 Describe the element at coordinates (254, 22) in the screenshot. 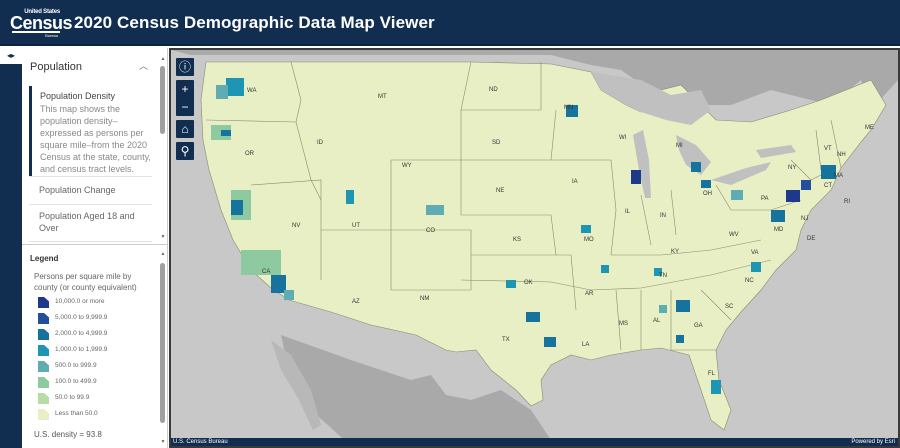

I see `app-title: 2020 Census Demographic Data Map Viewer` at that location.